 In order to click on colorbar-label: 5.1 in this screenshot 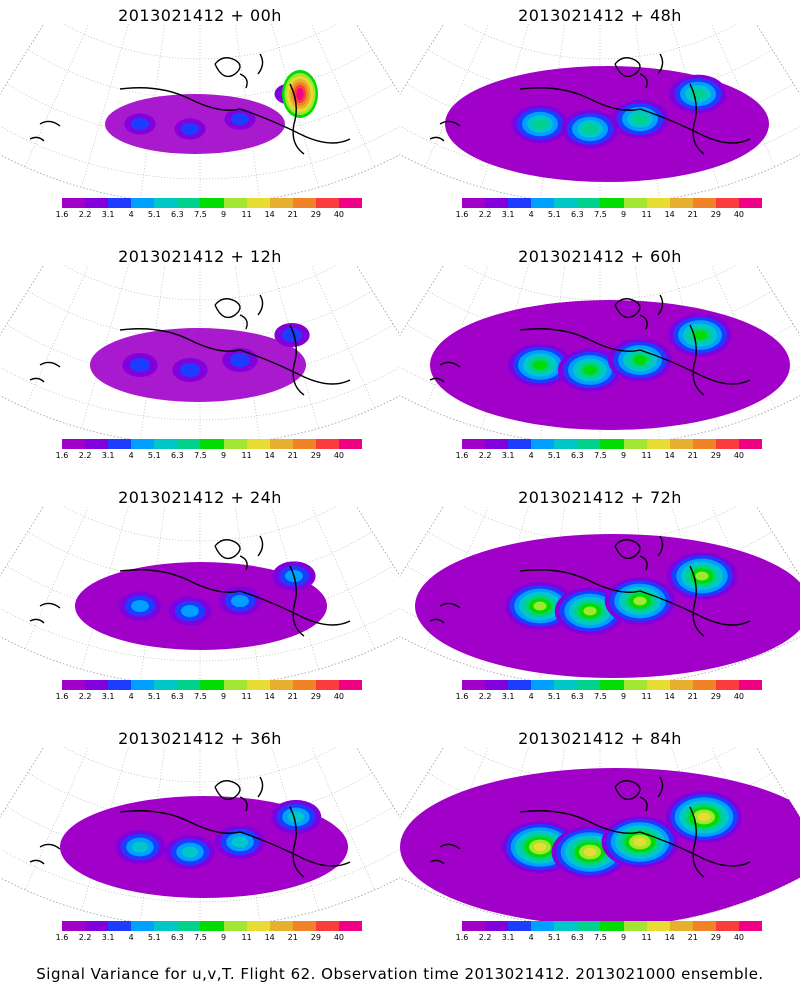, I will do `click(154, 214)`.